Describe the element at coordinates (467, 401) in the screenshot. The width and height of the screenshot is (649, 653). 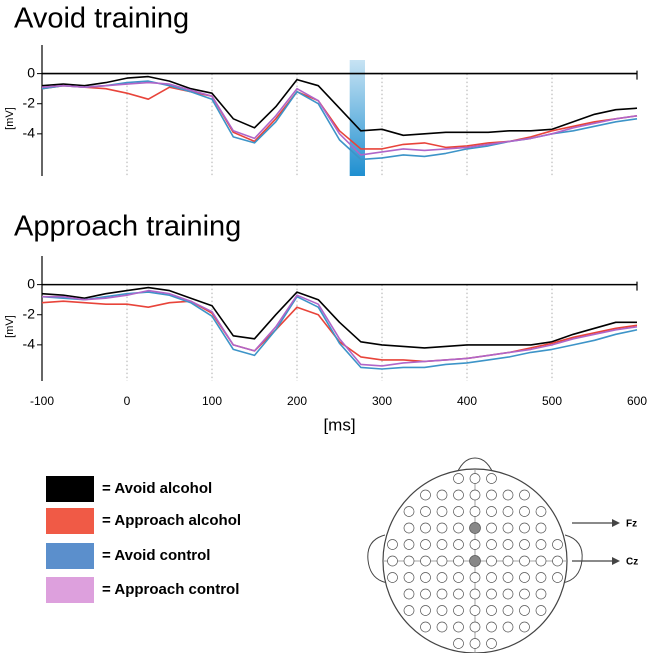
I see `x-tick-label: 400` at that location.